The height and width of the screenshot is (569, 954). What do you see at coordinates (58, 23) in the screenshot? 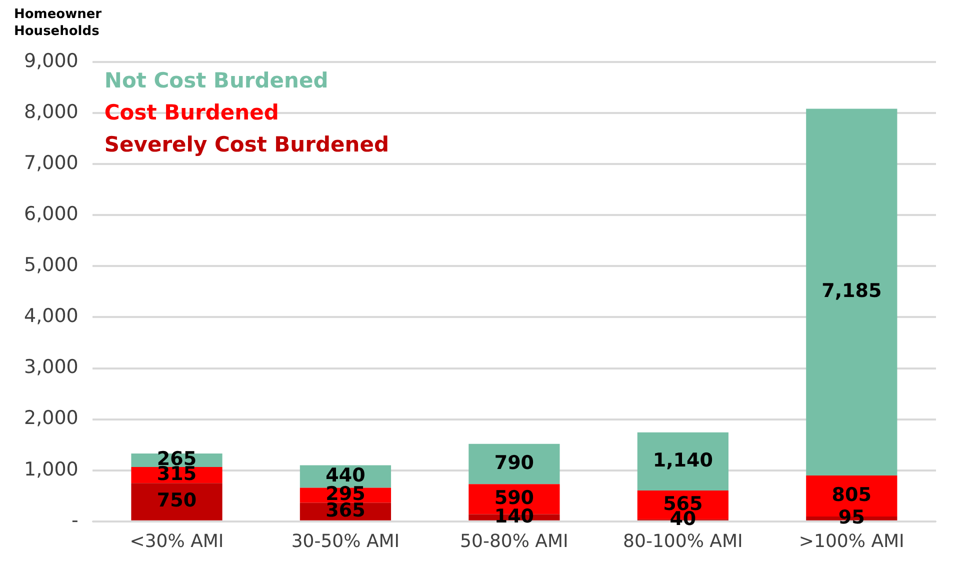
I see `y-axis-title: Homeowner Households` at bounding box center [58, 23].